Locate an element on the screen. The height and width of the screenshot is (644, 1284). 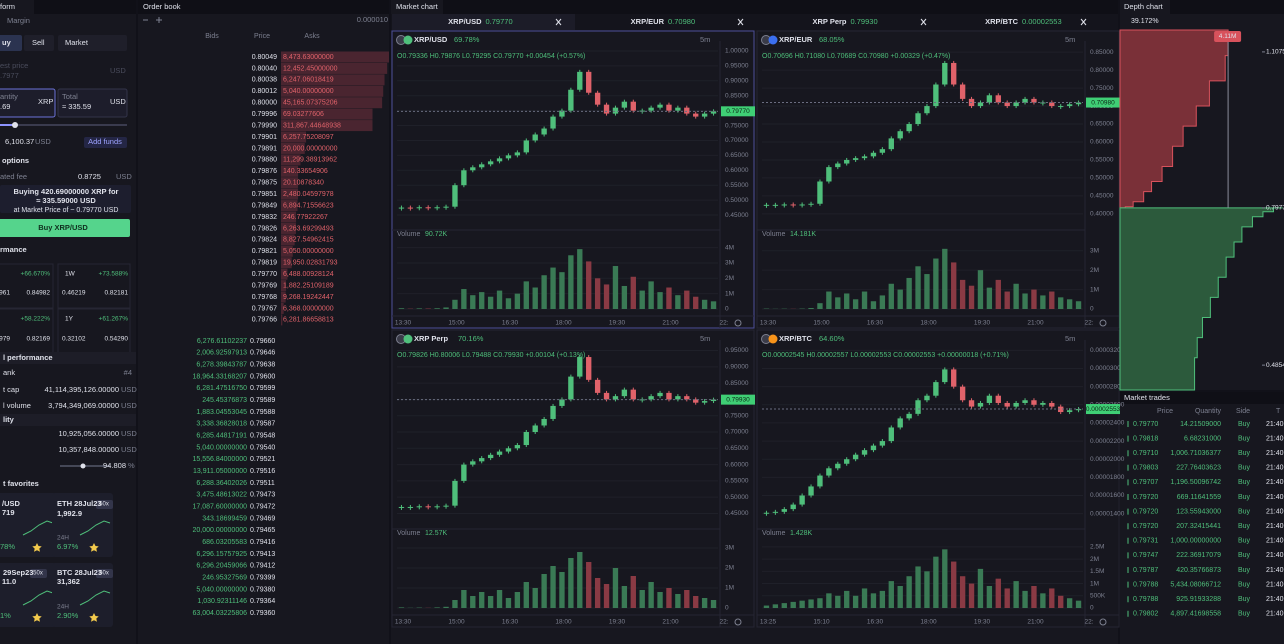
y-tick-label: 0.00002000 is located at coordinates (1107, 459).